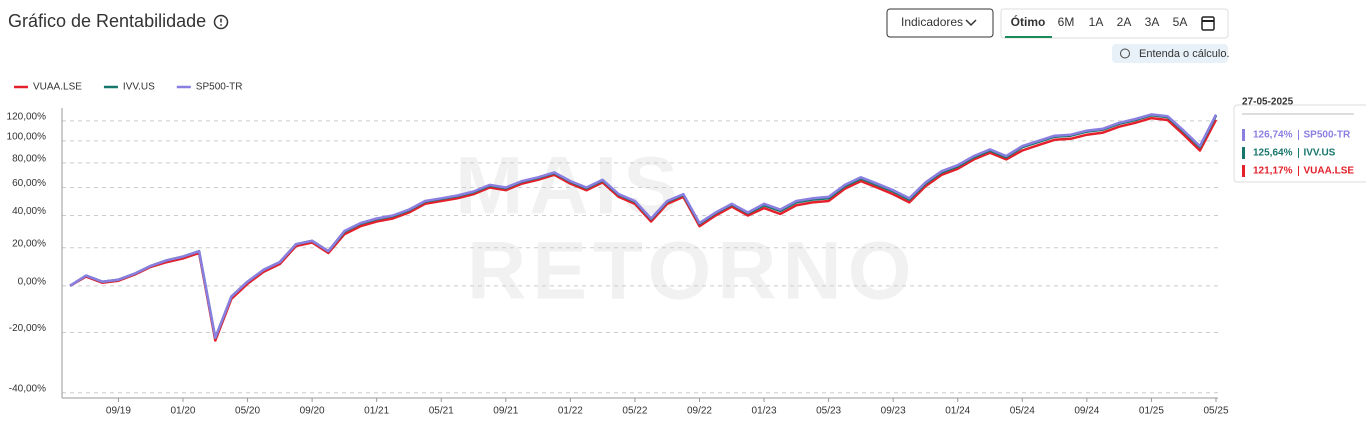  I want to click on tooltip-value: 121,17%, so click(1273, 171).